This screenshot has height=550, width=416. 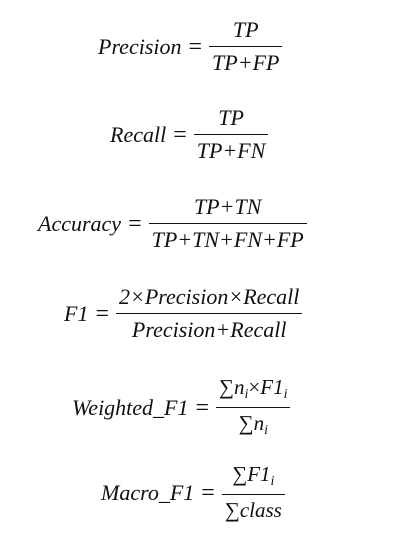 I want to click on recall-fraction: TP TP+FN, so click(x=231, y=134).